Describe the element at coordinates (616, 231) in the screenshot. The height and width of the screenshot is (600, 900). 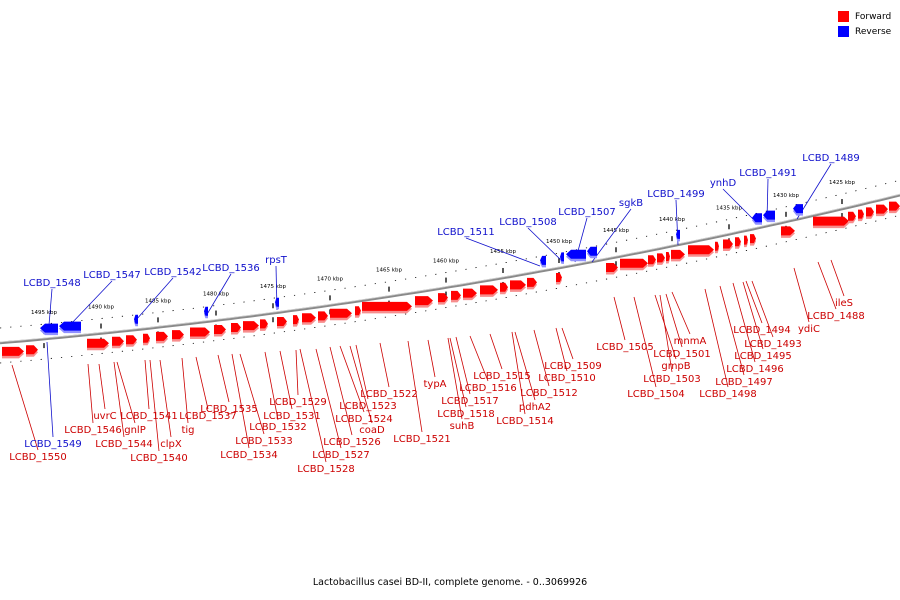
I see `scale-label: 1445 kbp` at that location.